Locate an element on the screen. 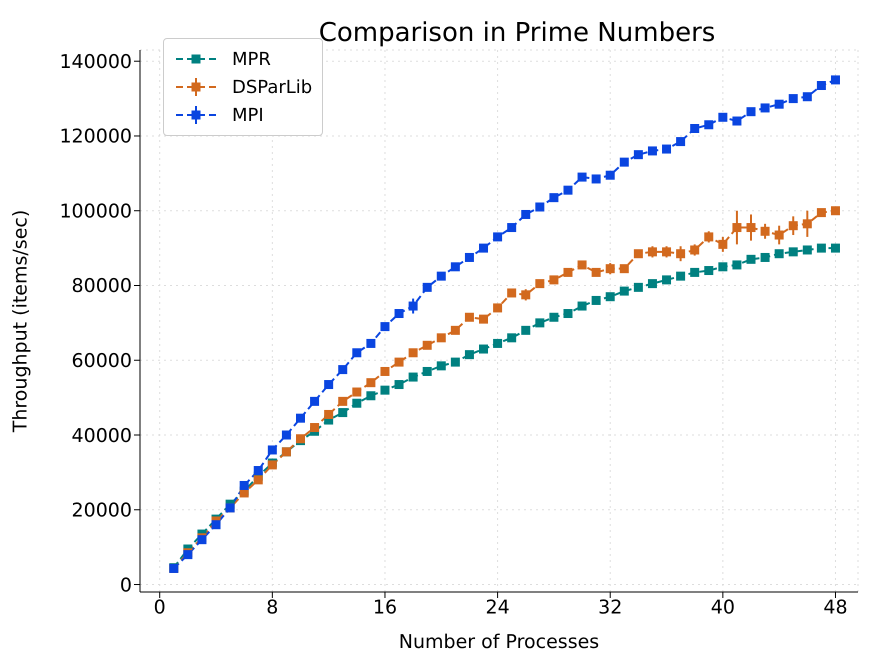  x-tick-label: 32 is located at coordinates (610, 607).